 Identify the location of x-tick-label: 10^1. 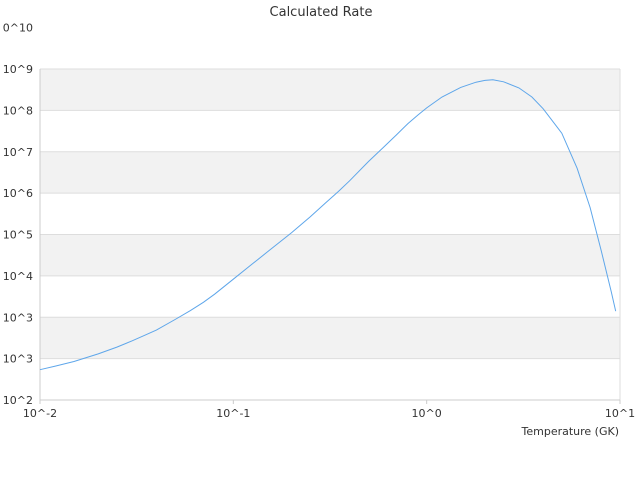
(620, 413).